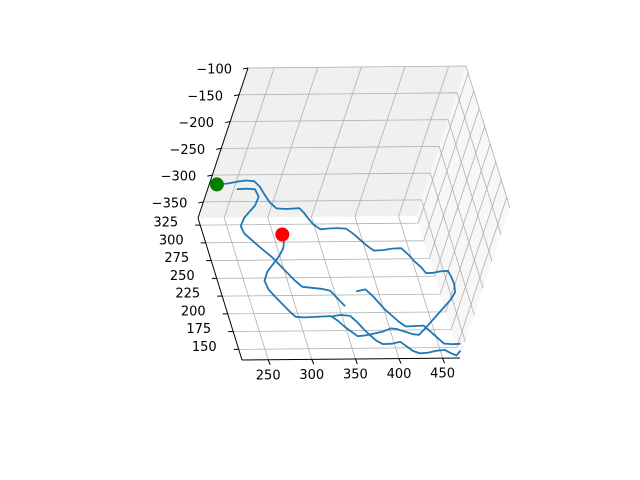  What do you see at coordinates (214, 70) in the screenshot?
I see `z-tick-label: −100` at bounding box center [214, 70].